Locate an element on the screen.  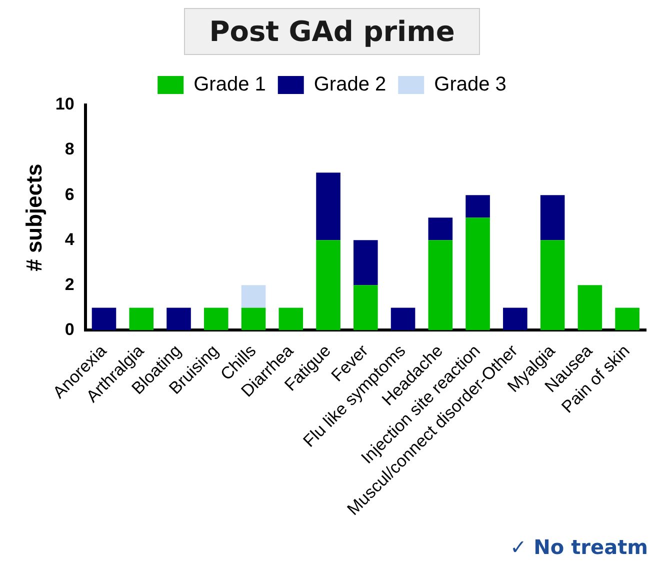
y-axis-title: # subjects is located at coordinates (33, 218).